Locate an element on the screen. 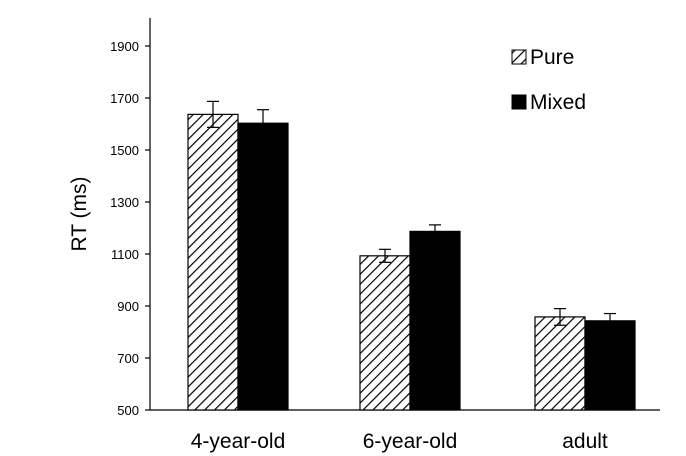  y-tick-label: 1900 is located at coordinates (124, 46).